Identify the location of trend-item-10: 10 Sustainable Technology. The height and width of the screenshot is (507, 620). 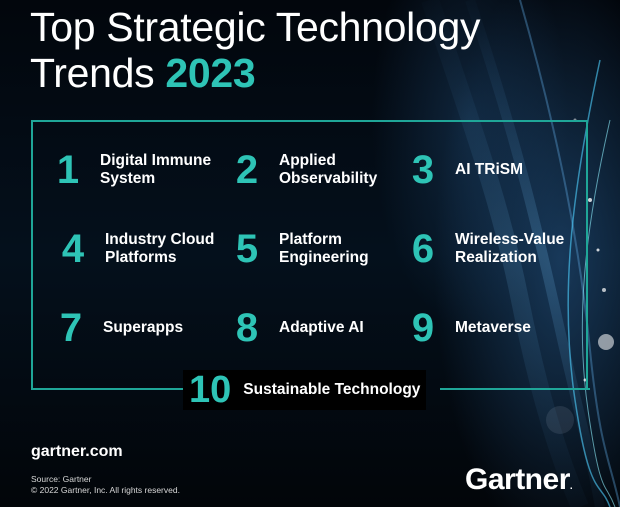
(305, 390).